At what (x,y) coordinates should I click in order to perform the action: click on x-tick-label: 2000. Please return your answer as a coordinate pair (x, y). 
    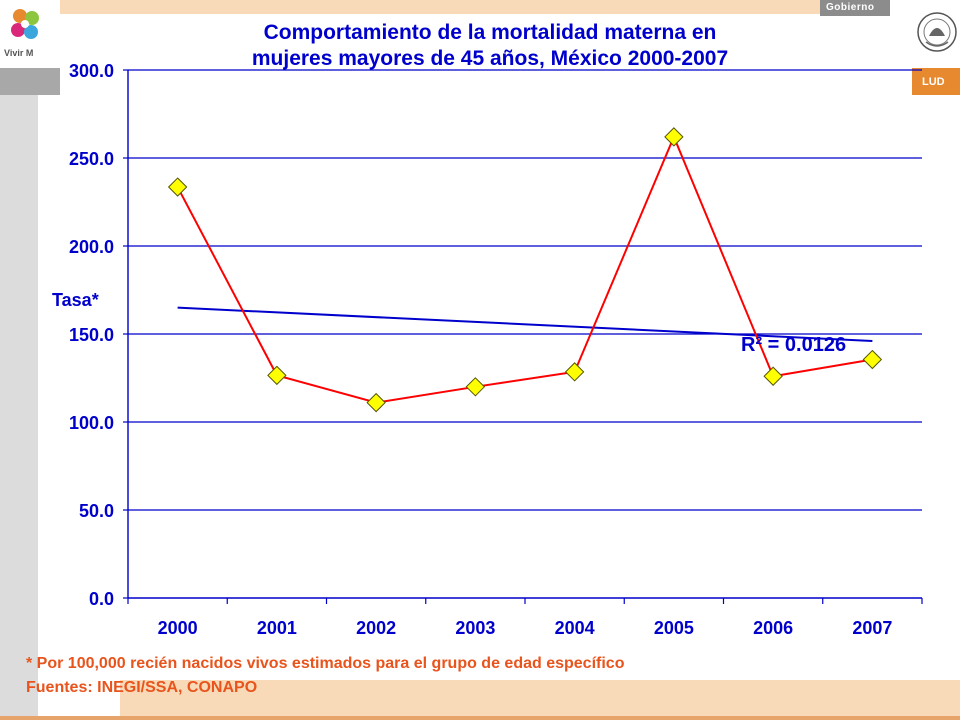
    Looking at the image, I should click on (178, 628).